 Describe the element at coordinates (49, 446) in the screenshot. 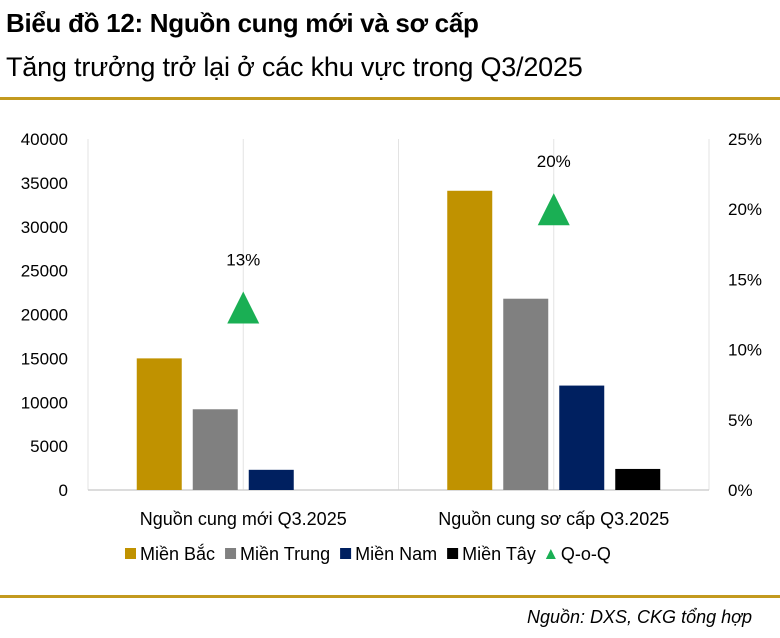

I see `left-axis-tick: 5000` at that location.